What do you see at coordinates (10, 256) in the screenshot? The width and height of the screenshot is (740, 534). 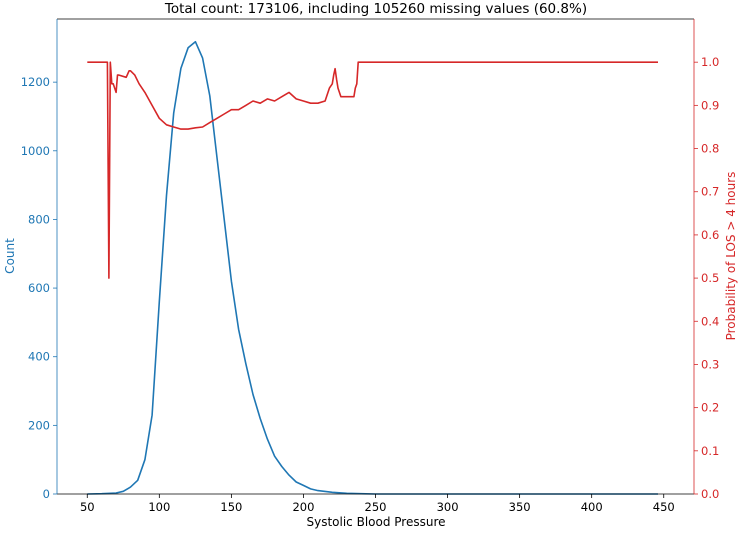 I see `y-axis-left-label: Count` at bounding box center [10, 256].